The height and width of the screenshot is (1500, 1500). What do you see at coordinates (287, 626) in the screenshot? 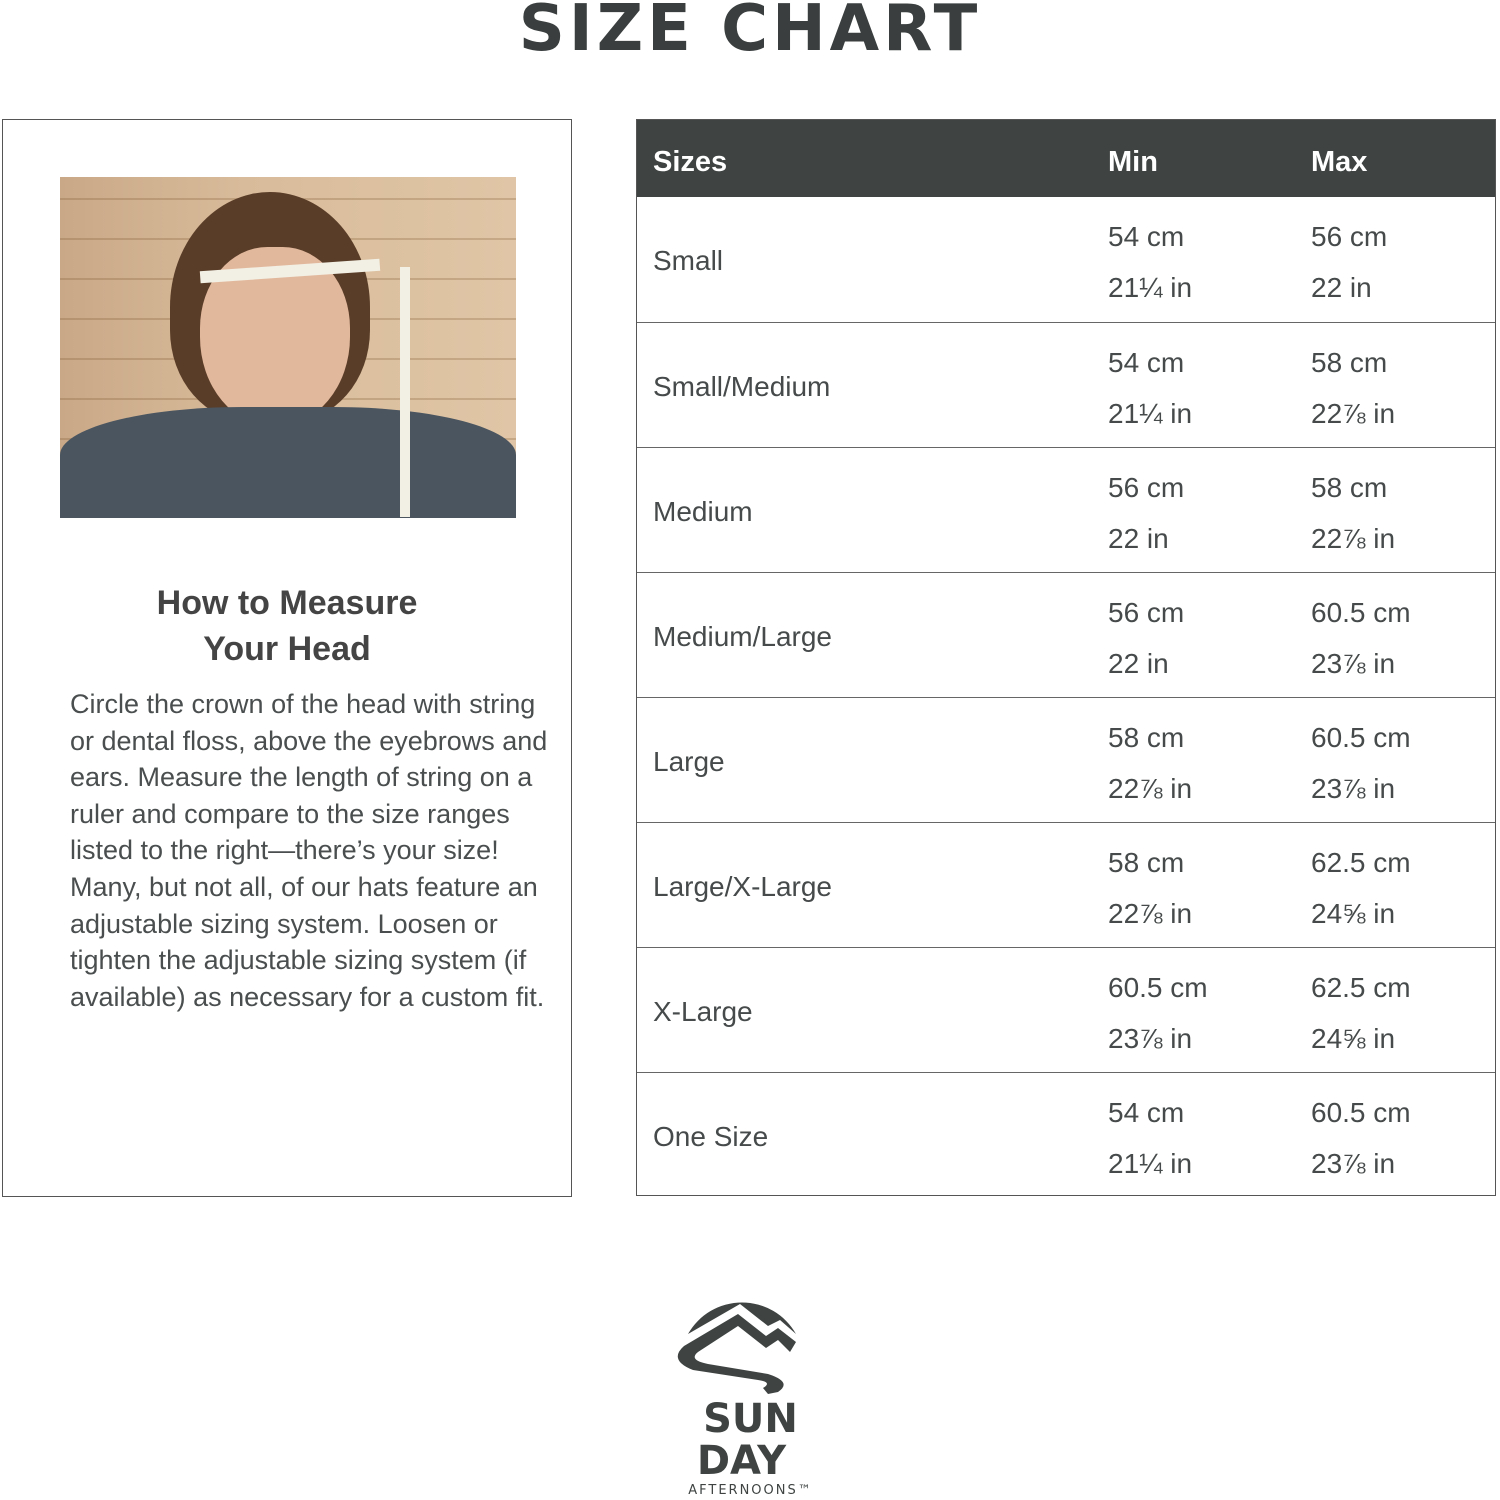
I see `guide-heading: How to Measure Your Head` at bounding box center [287, 626].